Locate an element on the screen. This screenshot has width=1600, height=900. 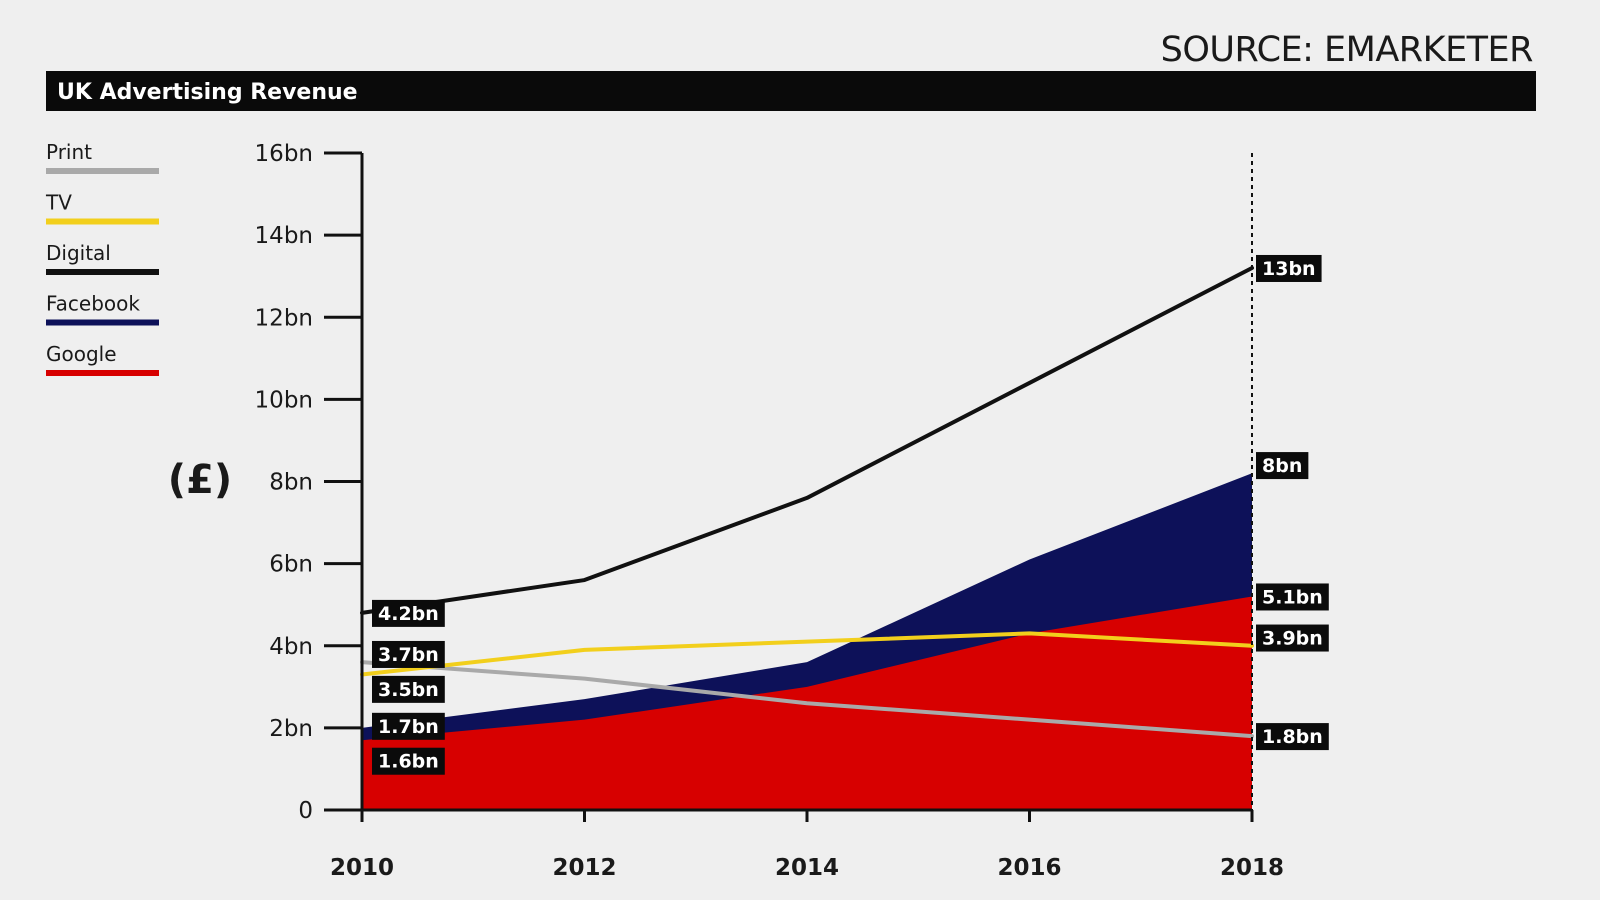
end-label-text: 13bn is located at coordinates (1289, 269).